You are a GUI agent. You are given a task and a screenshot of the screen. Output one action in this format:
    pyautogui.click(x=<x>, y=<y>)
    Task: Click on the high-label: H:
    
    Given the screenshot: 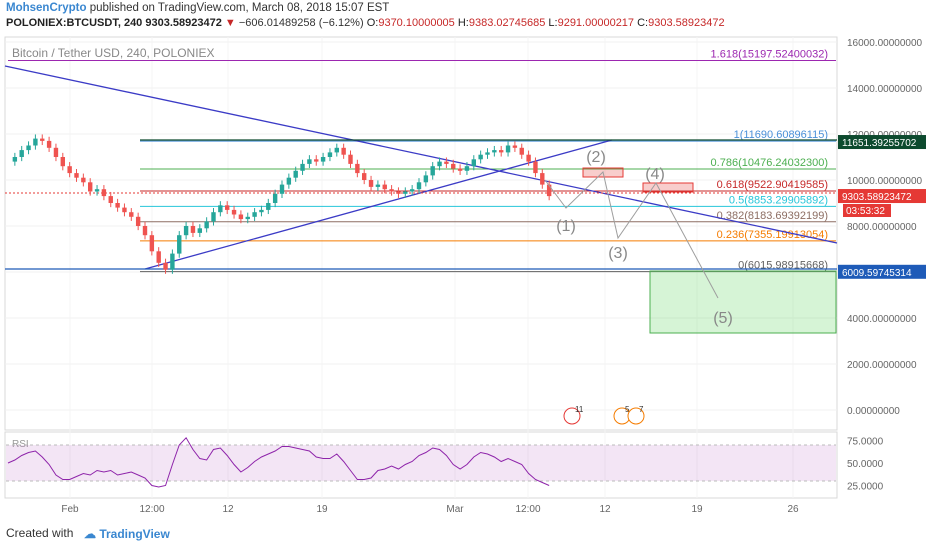 What is the action you would take?
    pyautogui.click(x=463, y=23)
    